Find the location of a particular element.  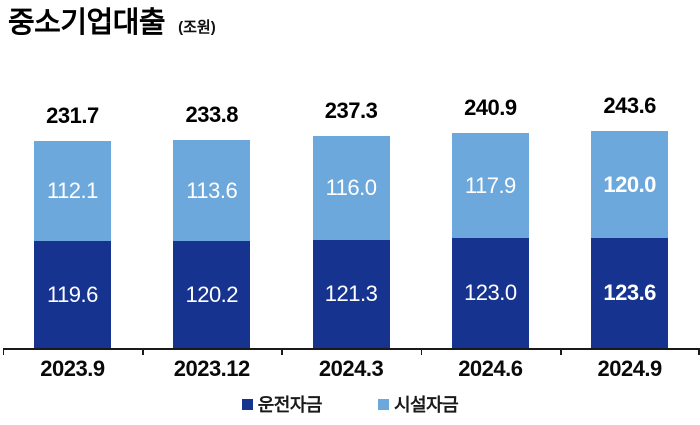

value-label-working-capital: 119.6 is located at coordinates (72, 294).